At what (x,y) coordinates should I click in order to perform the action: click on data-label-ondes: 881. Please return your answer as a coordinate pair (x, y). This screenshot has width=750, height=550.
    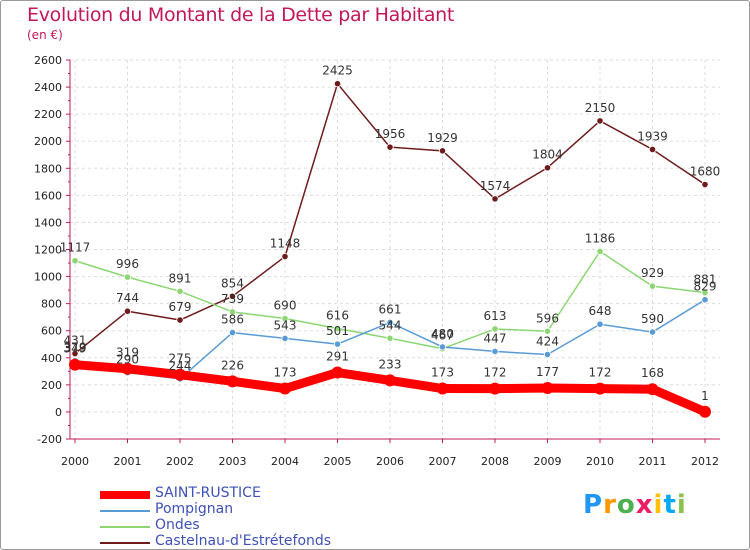
    Looking at the image, I should click on (705, 280).